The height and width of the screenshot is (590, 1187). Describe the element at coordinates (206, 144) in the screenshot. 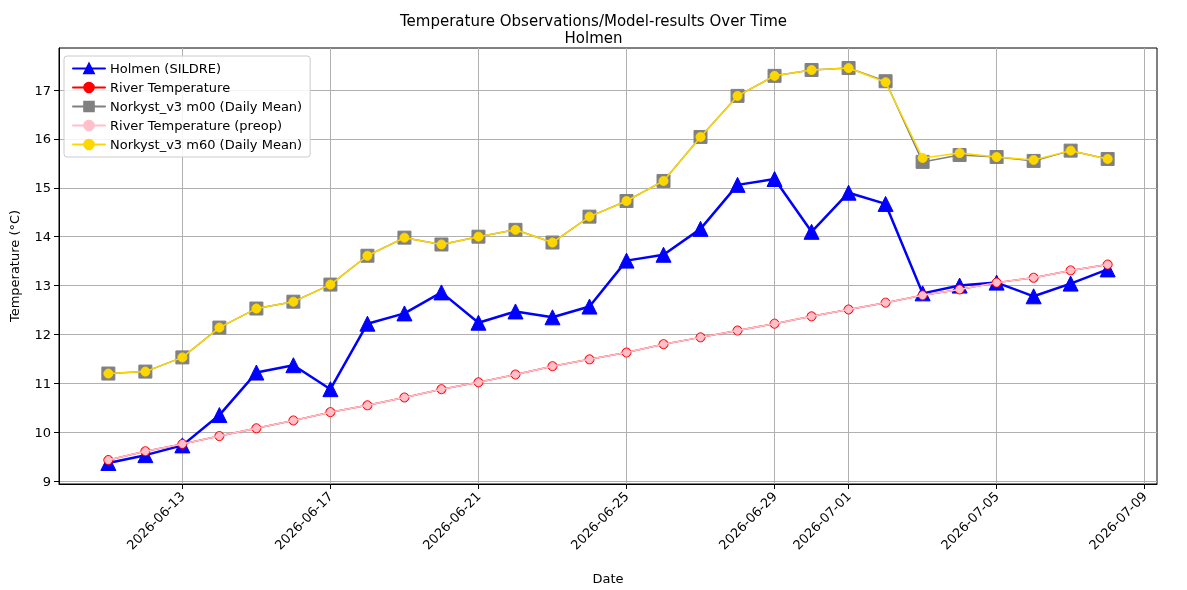

I see `legend-label: Norkyst_v3 m60 (Daily Mean)` at that location.